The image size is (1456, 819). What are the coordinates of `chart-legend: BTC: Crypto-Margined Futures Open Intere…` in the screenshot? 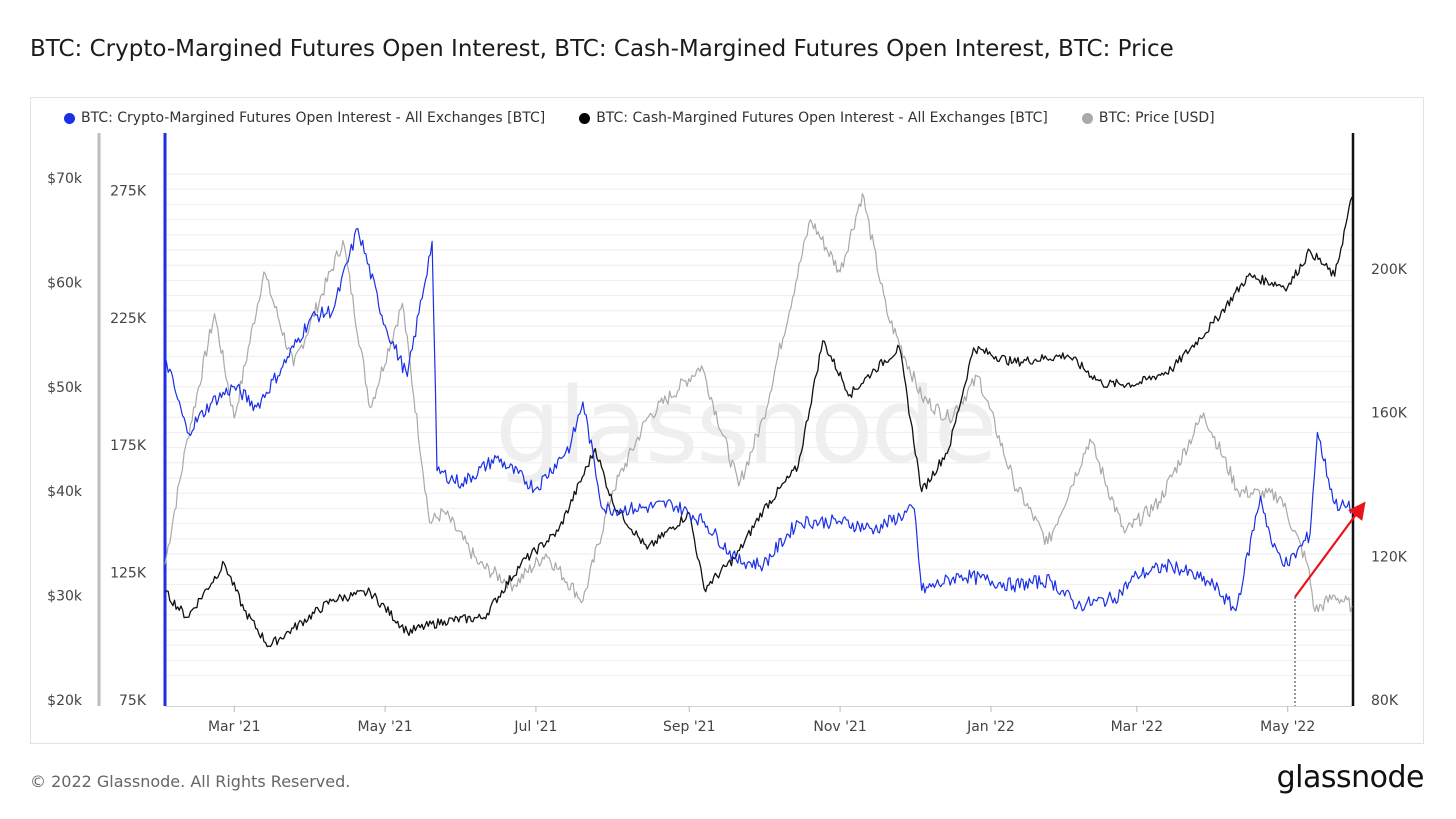 It's located at (639, 118).